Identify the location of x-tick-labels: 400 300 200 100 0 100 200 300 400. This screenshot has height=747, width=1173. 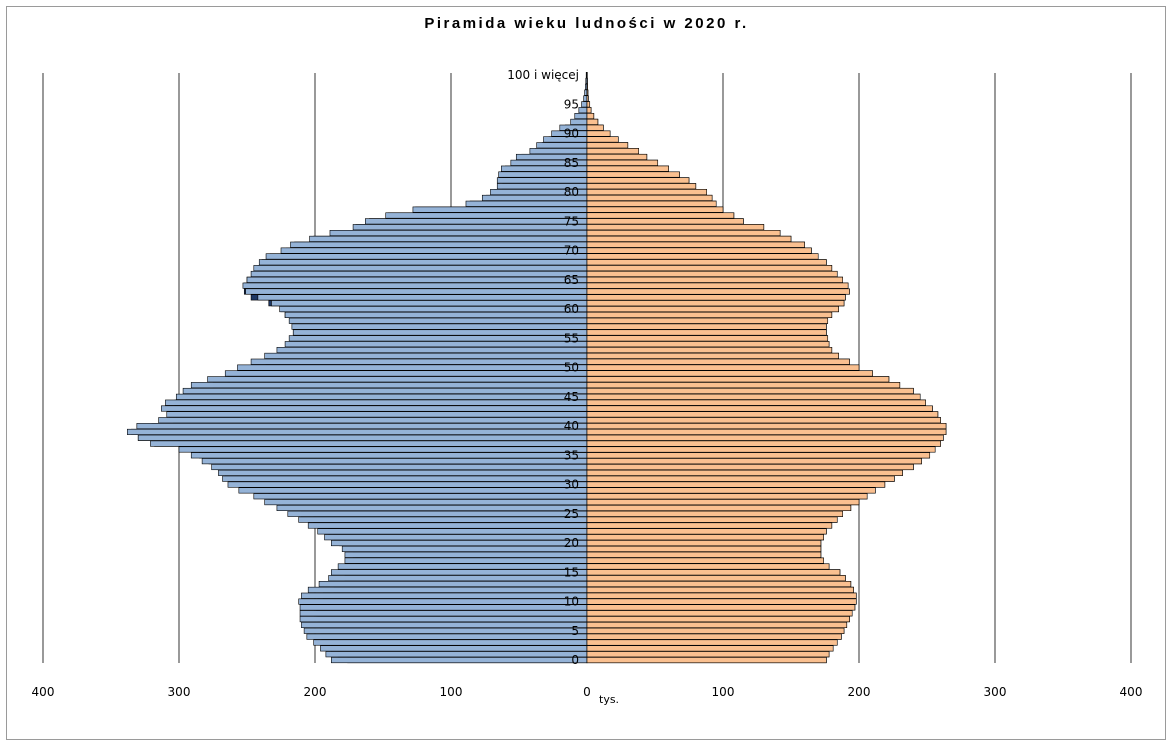
(587, 692).